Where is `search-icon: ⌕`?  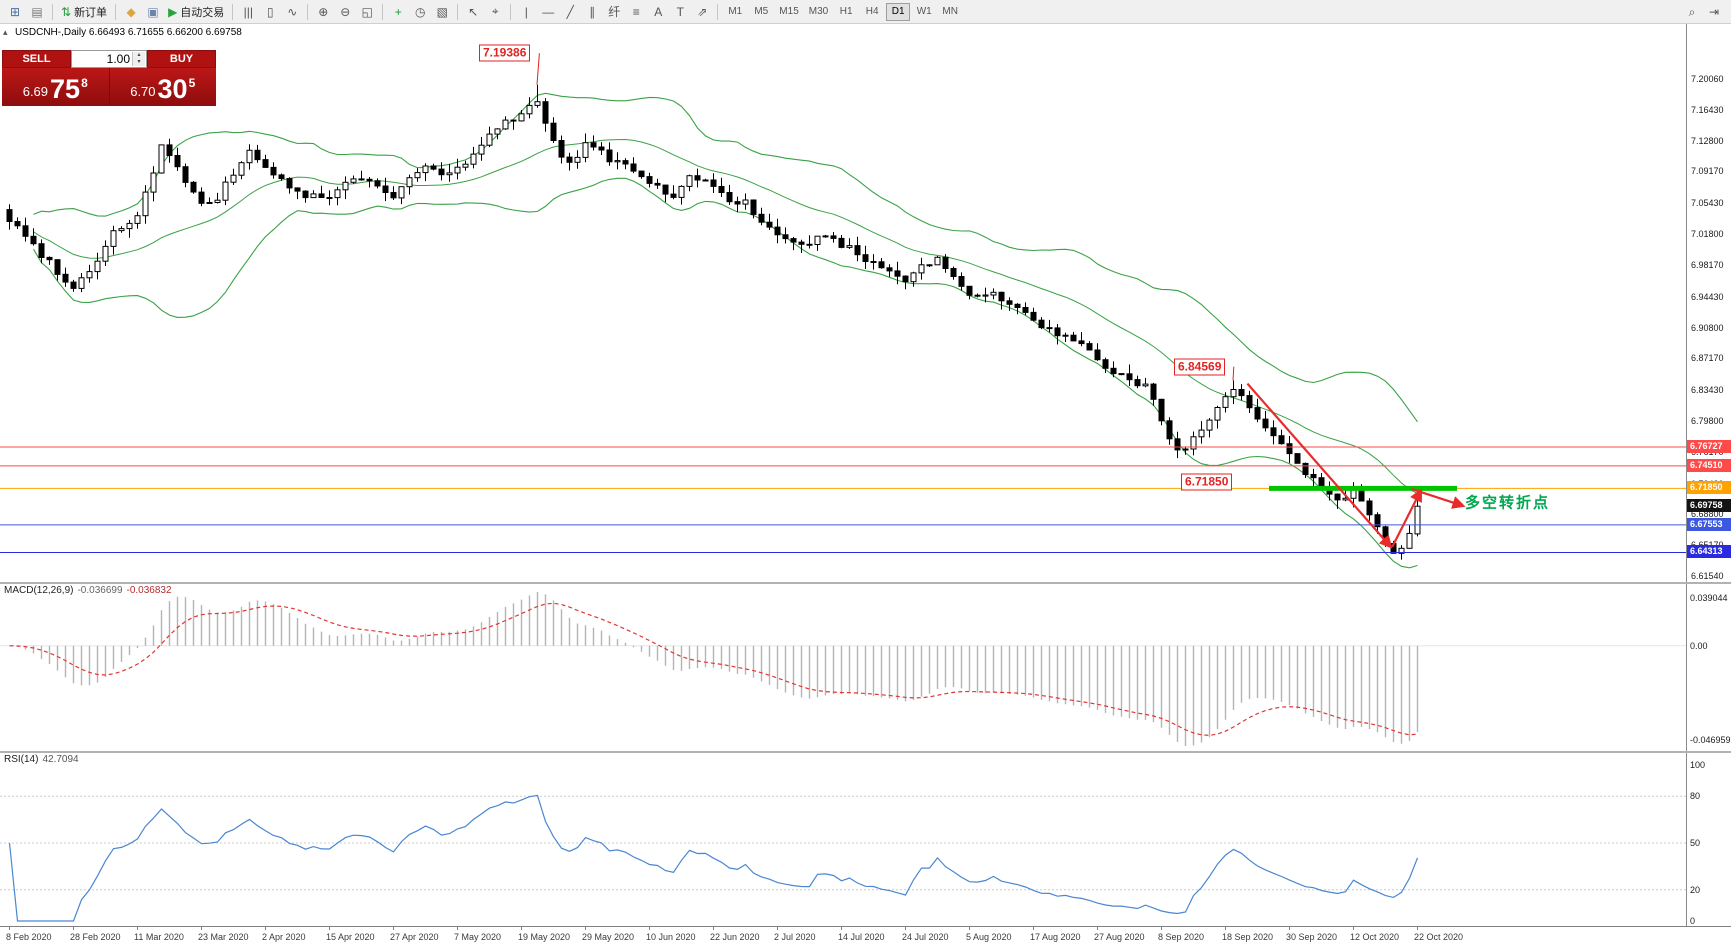
search-icon: ⌕ is located at coordinates (1692, 11).